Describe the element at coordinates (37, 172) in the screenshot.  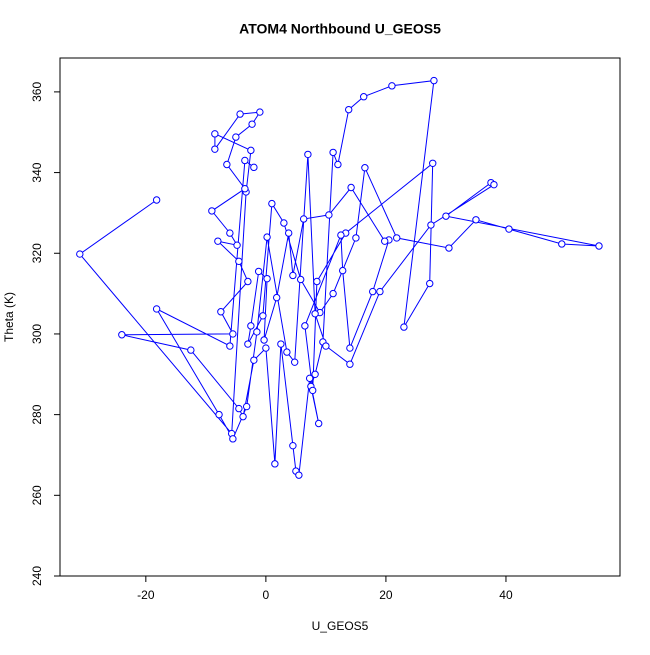
I see `y-tick-label: 340` at that location.